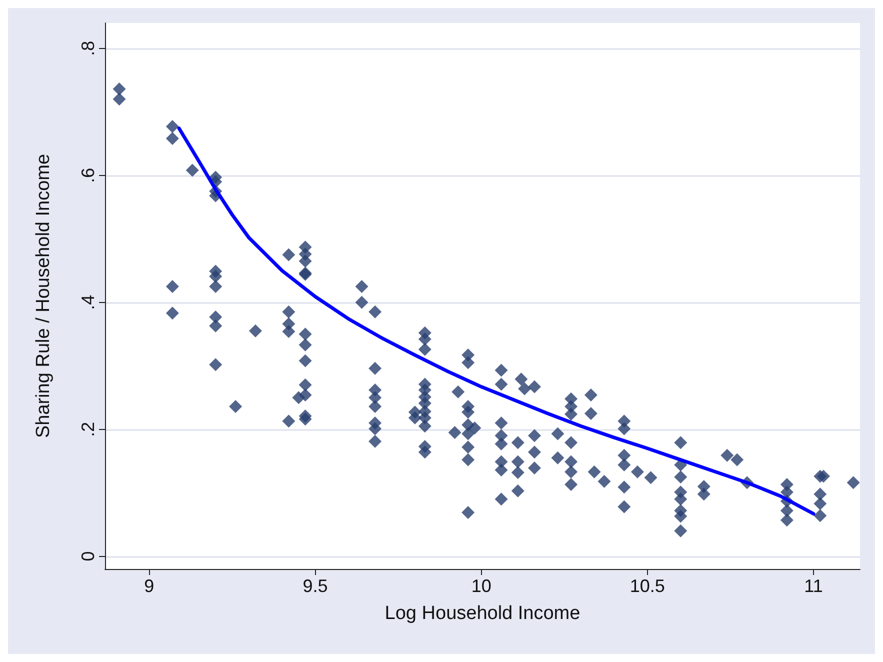 Image resolution: width=883 pixels, height=662 pixels. Describe the element at coordinates (88, 429) in the screenshot. I see `y-tick-label: .2` at that location.